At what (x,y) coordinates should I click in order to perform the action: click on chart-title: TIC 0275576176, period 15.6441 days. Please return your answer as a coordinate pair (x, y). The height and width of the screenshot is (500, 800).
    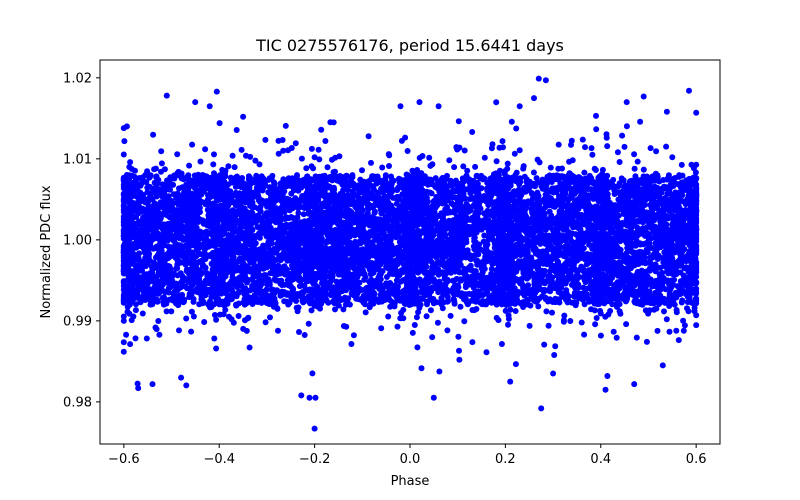
    Looking at the image, I should click on (409, 45).